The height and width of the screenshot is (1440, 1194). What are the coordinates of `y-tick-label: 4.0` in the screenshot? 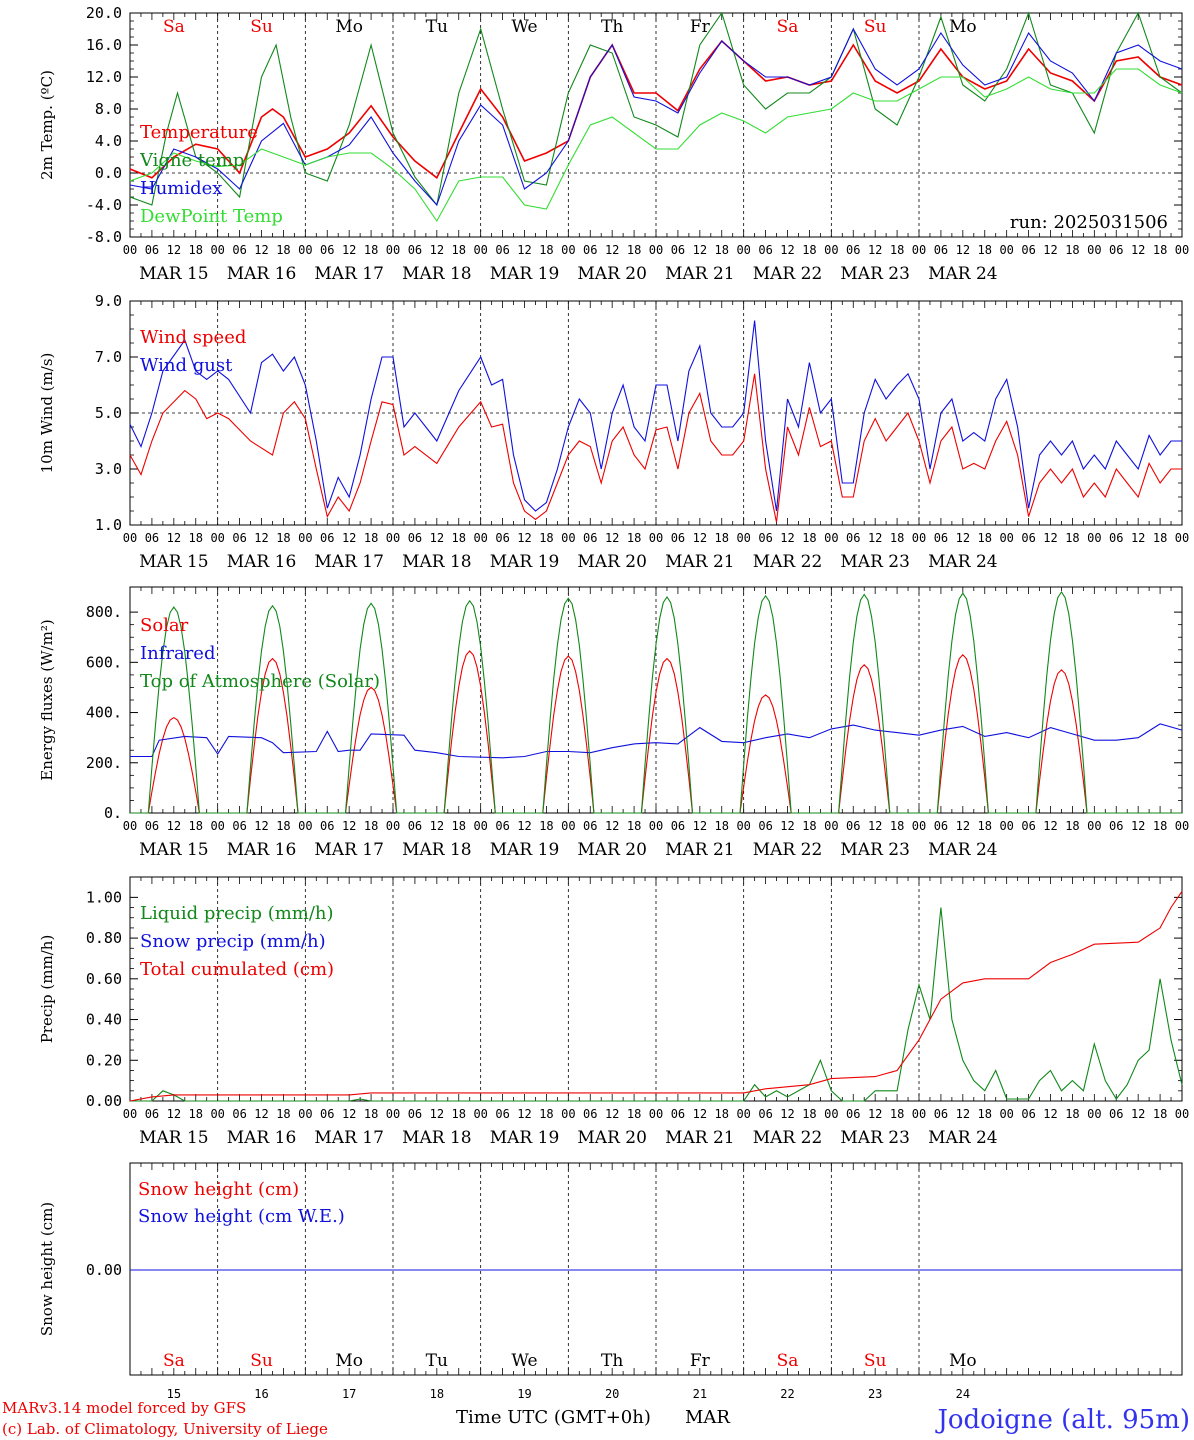 It's located at (108, 141).